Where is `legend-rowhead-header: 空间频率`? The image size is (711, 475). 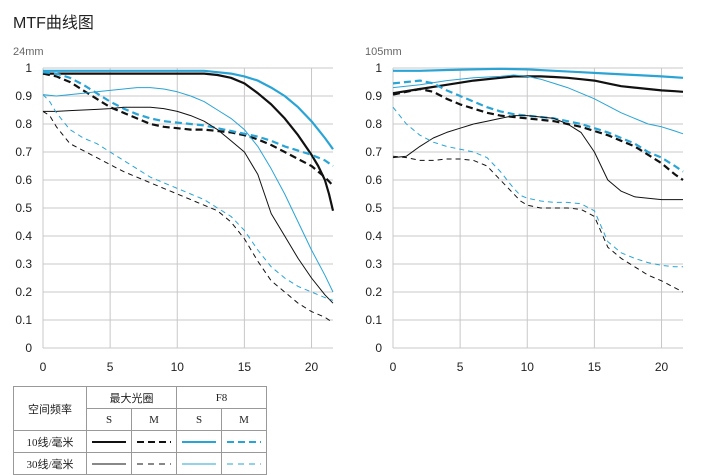
legend-rowhead-header: 空间频率 is located at coordinates (50, 408).